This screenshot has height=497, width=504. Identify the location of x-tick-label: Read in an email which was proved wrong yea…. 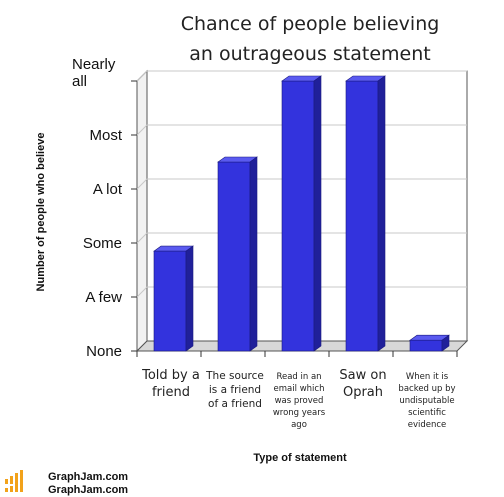
(299, 401).